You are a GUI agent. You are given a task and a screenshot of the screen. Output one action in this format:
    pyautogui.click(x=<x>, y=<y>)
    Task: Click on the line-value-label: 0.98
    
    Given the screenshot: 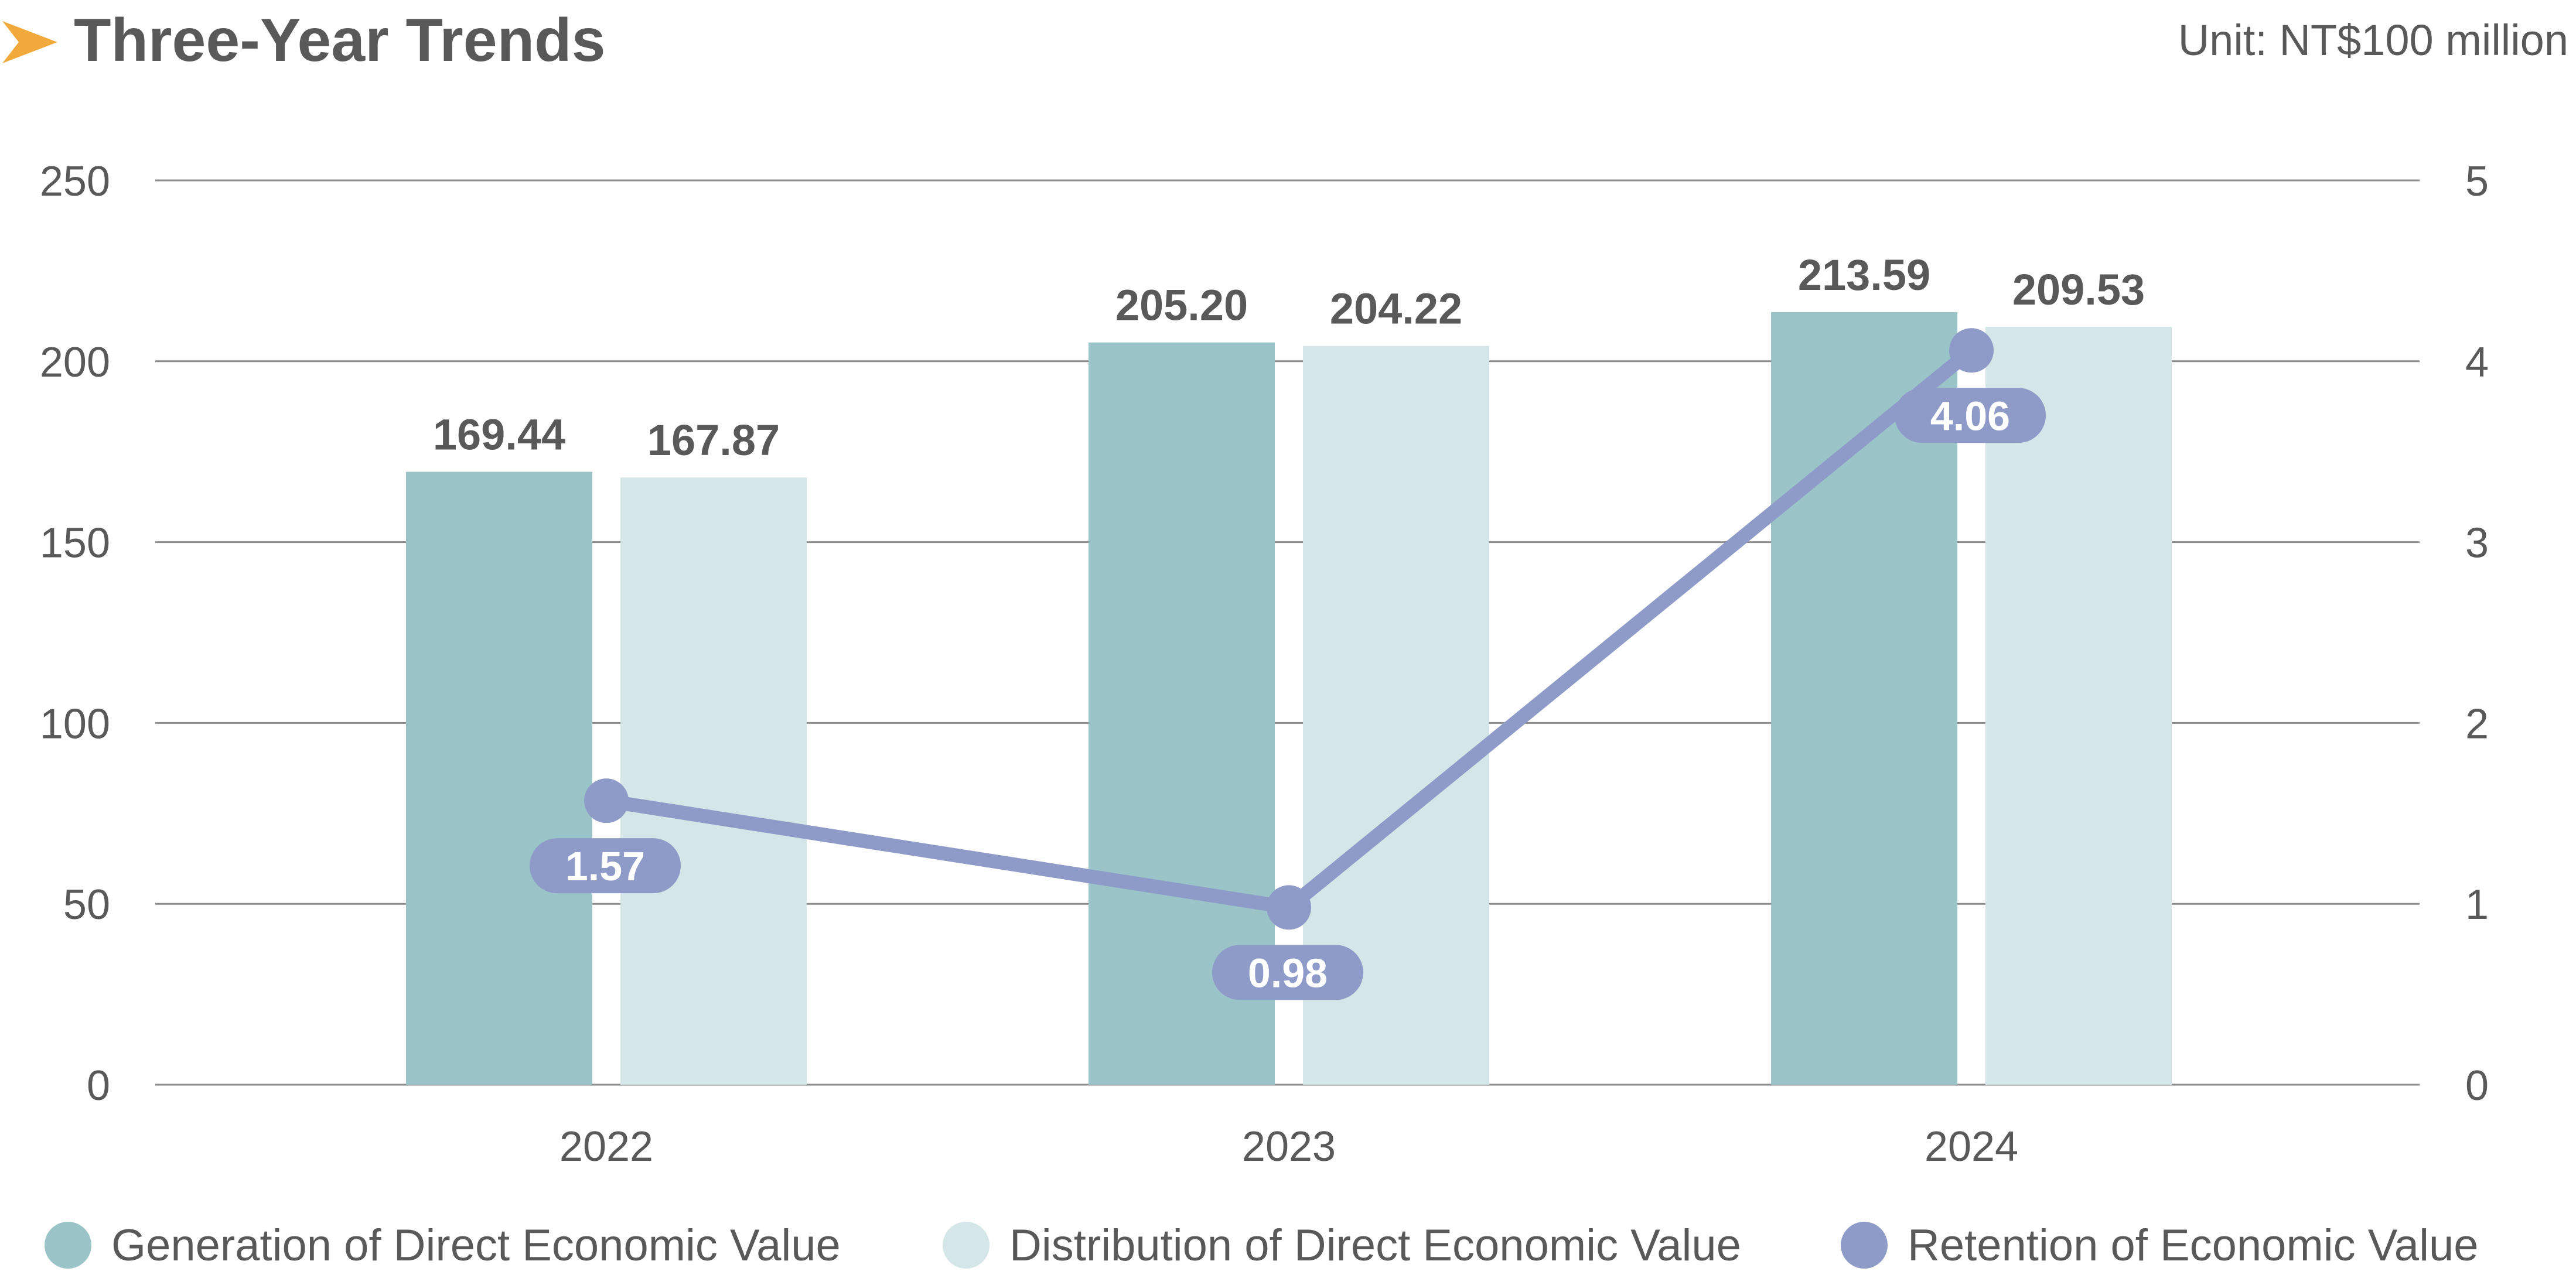 What is the action you would take?
    pyautogui.click(x=1288, y=973)
    